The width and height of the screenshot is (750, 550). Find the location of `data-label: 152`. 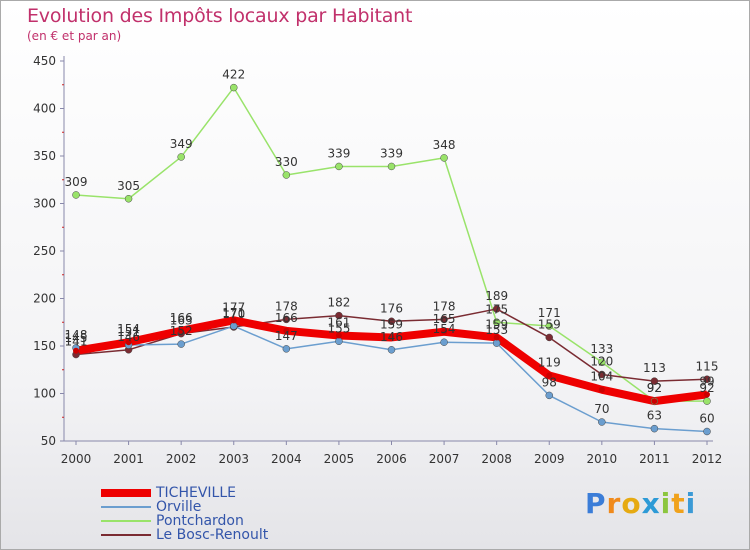

data-label: 152 is located at coordinates (181, 331).